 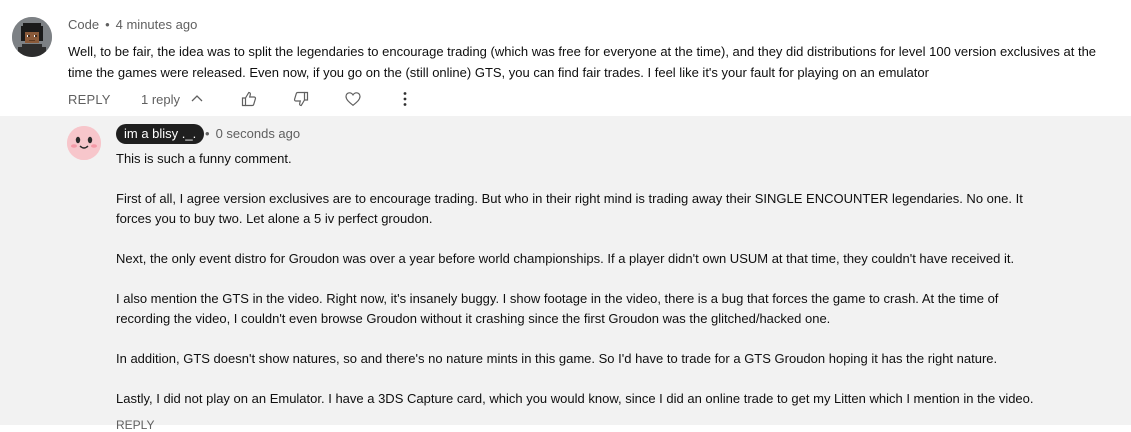 What do you see at coordinates (160, 134) in the screenshot?
I see `reply-author-chip: im a blisy ._.` at bounding box center [160, 134].